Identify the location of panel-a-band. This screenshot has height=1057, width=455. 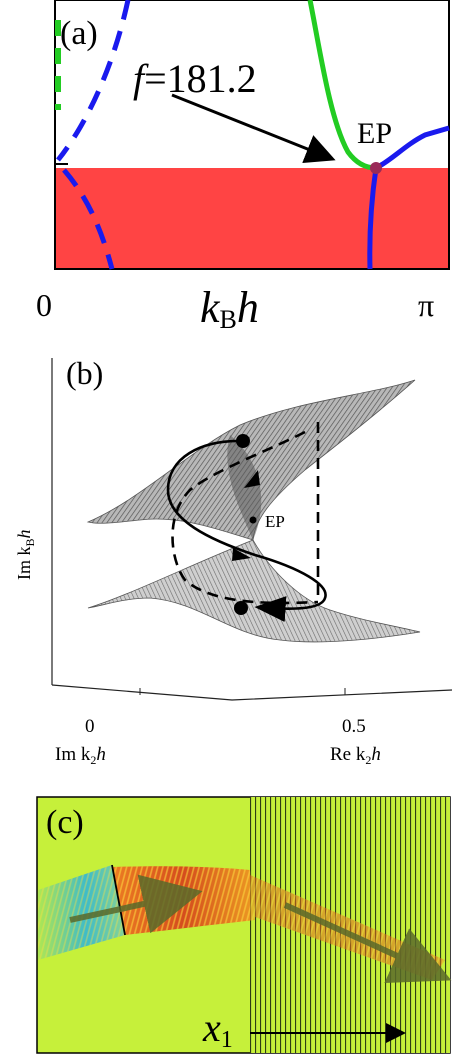
(252, 218).